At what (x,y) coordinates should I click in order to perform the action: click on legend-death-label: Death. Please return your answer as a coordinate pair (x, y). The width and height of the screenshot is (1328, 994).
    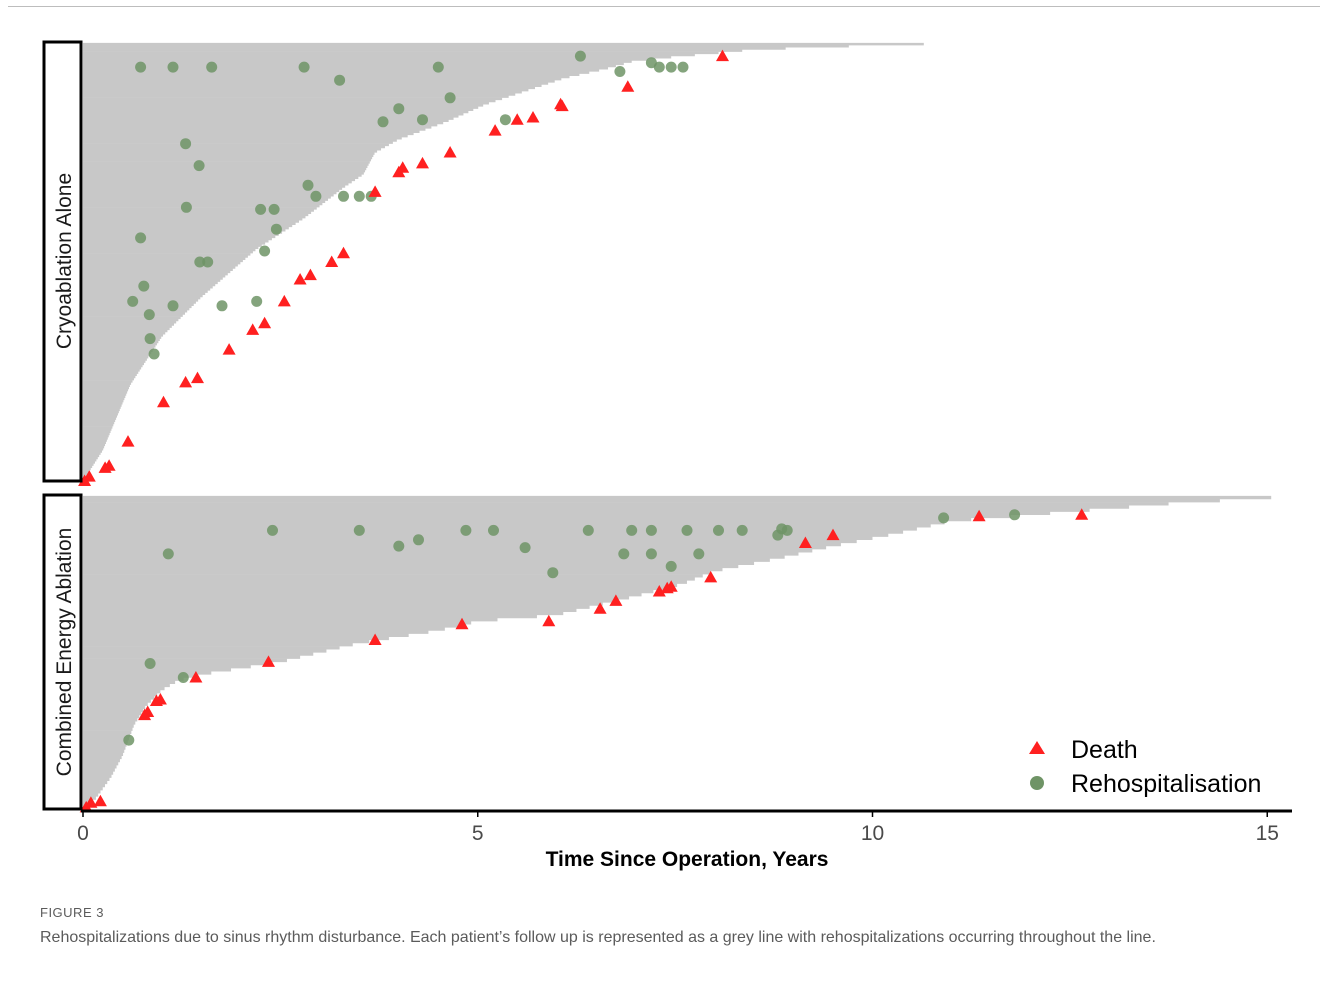
    Looking at the image, I should click on (1104, 750).